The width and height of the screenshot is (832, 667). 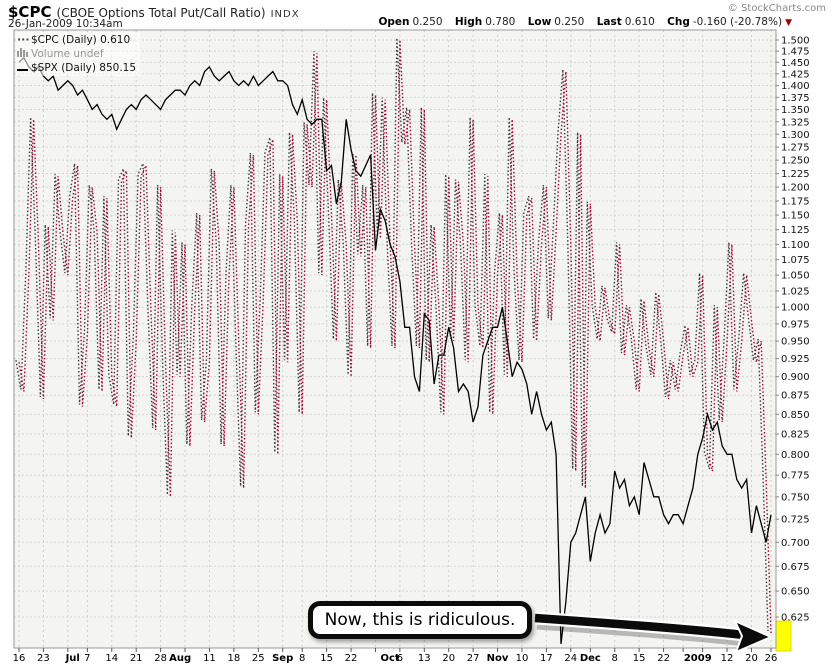 I want to click on change-label: Chg, so click(x=678, y=22).